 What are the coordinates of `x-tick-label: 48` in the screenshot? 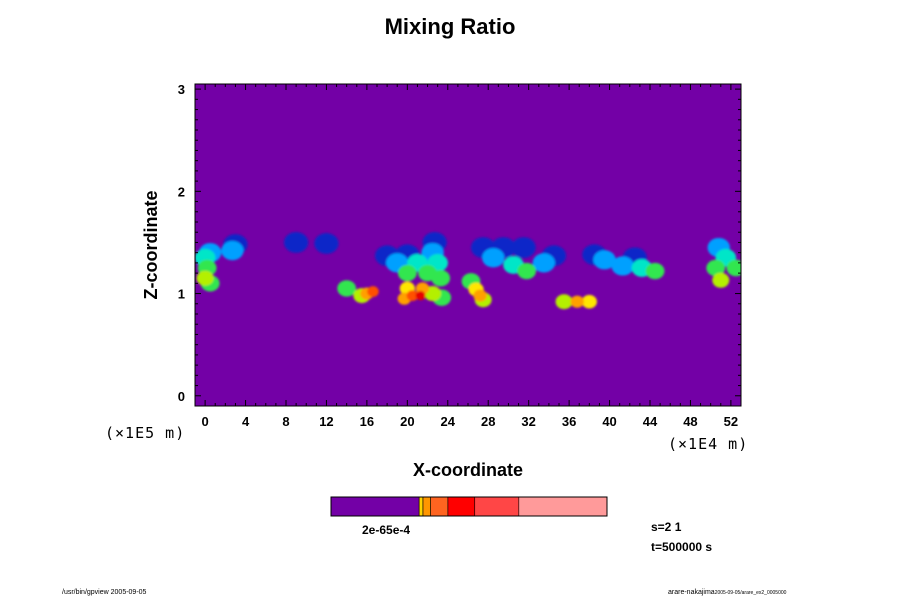 It's located at (690, 421).